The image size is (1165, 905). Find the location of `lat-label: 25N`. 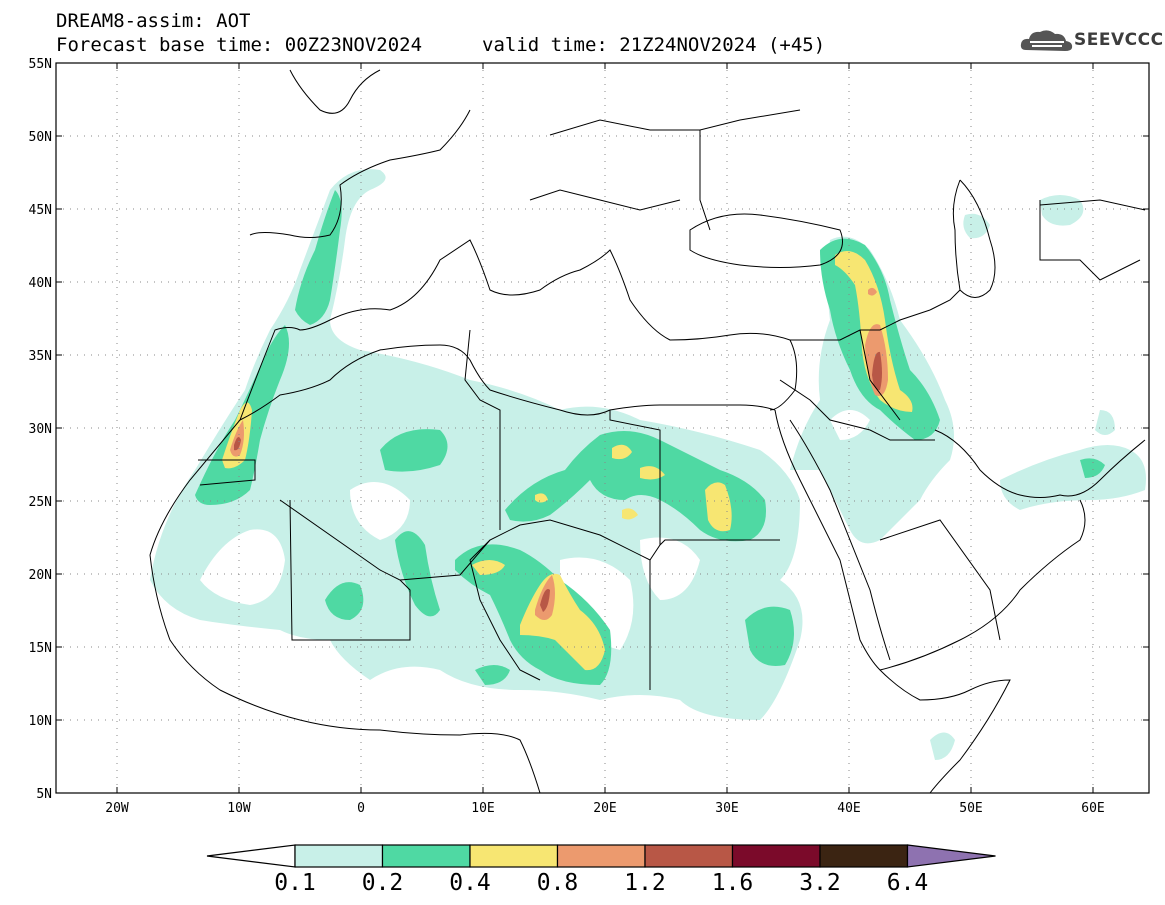

lat-label: 25N is located at coordinates (40, 502).